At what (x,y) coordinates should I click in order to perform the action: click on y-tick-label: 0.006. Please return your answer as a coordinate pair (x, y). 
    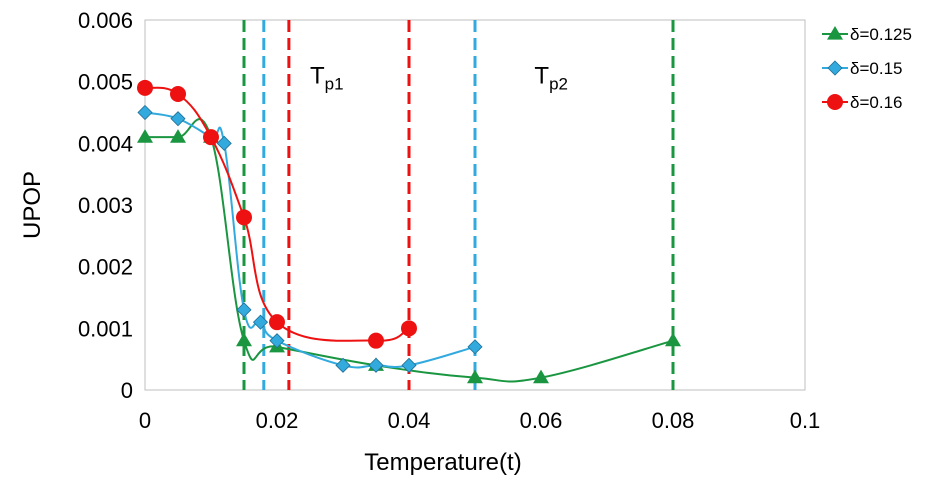
    Looking at the image, I should click on (105, 20).